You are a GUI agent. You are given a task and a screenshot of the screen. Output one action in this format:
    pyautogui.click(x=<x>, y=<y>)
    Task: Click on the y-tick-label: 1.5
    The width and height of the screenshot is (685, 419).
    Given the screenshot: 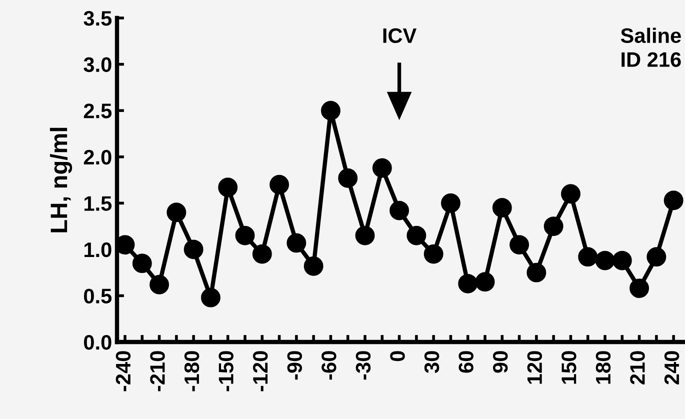 What is the action you would take?
    pyautogui.click(x=98, y=203)
    